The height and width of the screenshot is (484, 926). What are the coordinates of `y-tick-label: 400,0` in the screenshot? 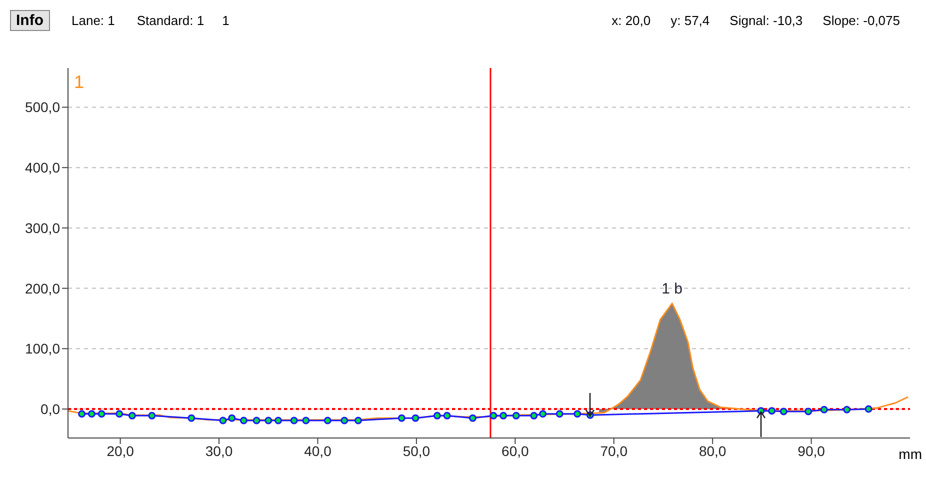 It's located at (42, 168).